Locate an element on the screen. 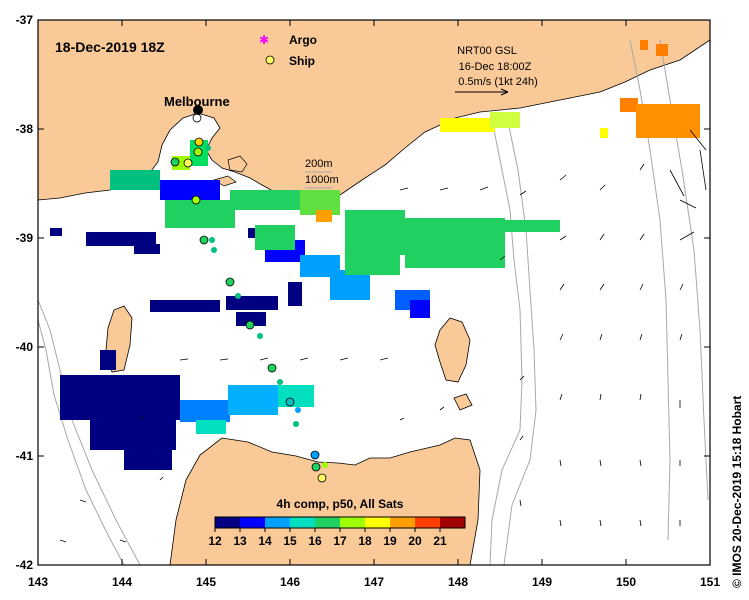 This screenshot has height=600, width=749. phillip-island is located at coordinates (225, 181).